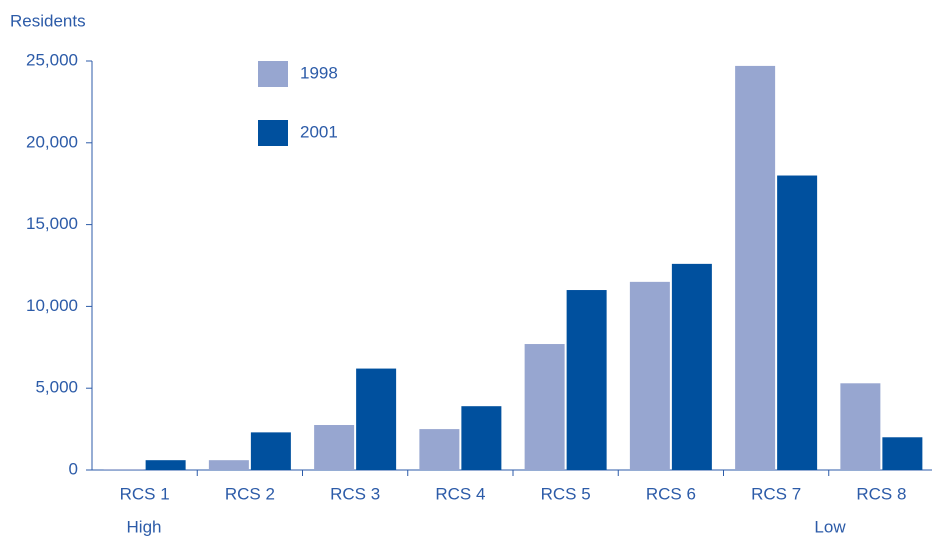 The height and width of the screenshot is (537, 932). Describe the element at coordinates (52, 305) in the screenshot. I see `y-tick-label: 10,000` at that location.